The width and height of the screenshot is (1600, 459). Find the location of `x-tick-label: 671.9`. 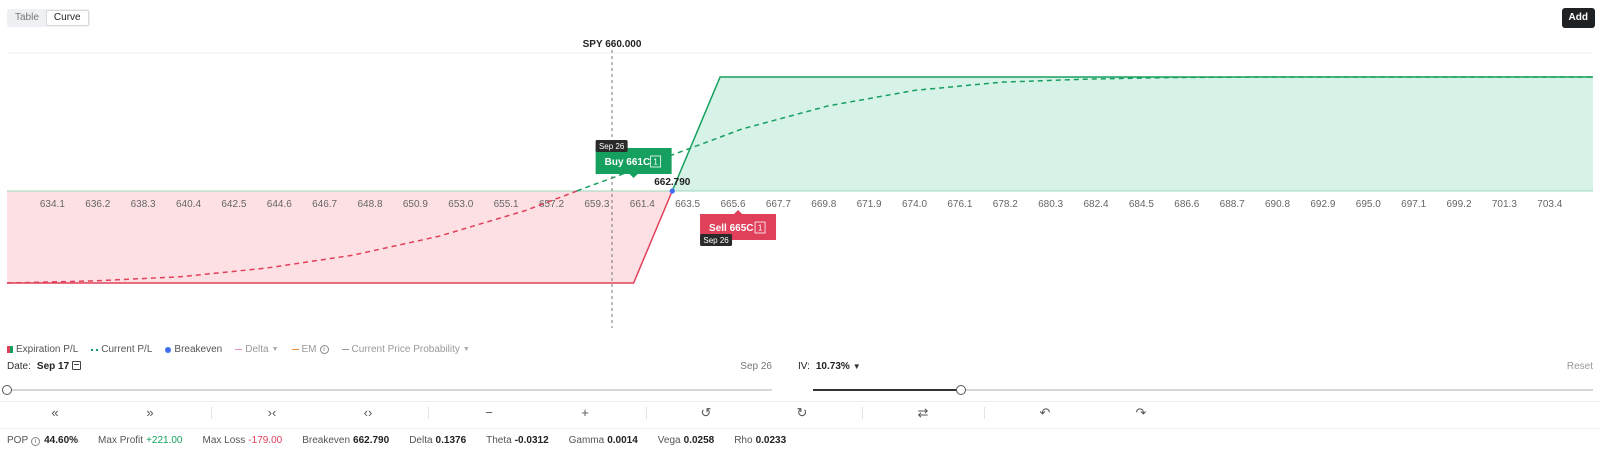

x-tick-label: 671.9 is located at coordinates (869, 204).